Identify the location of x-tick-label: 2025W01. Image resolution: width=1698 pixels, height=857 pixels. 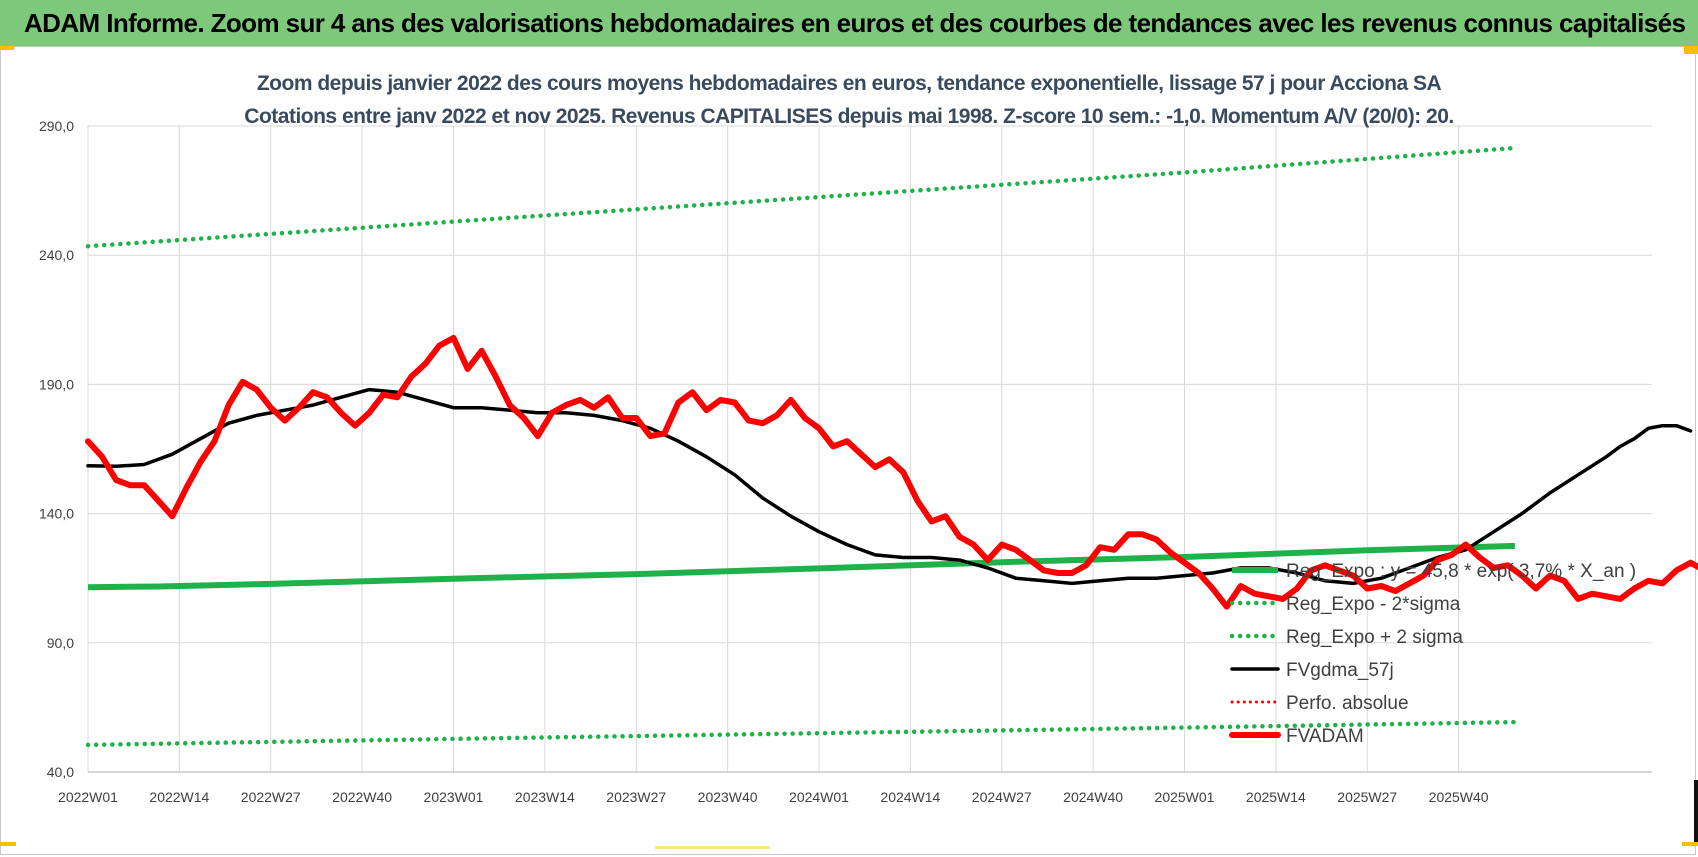
(1185, 797).